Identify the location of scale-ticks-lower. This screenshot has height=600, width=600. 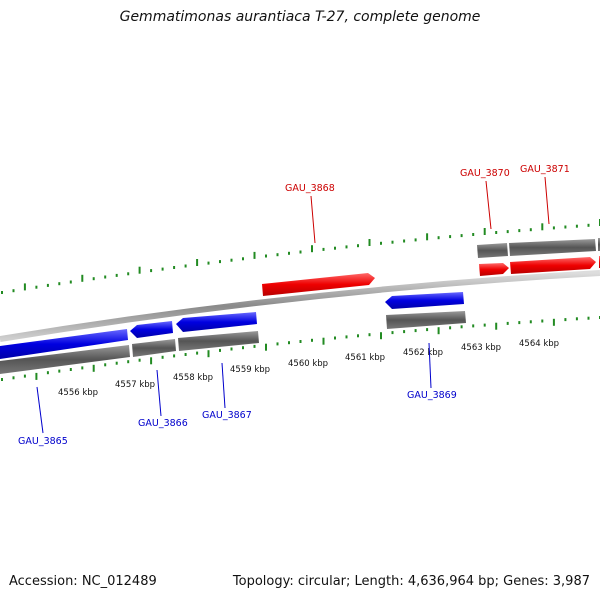
(300, 348).